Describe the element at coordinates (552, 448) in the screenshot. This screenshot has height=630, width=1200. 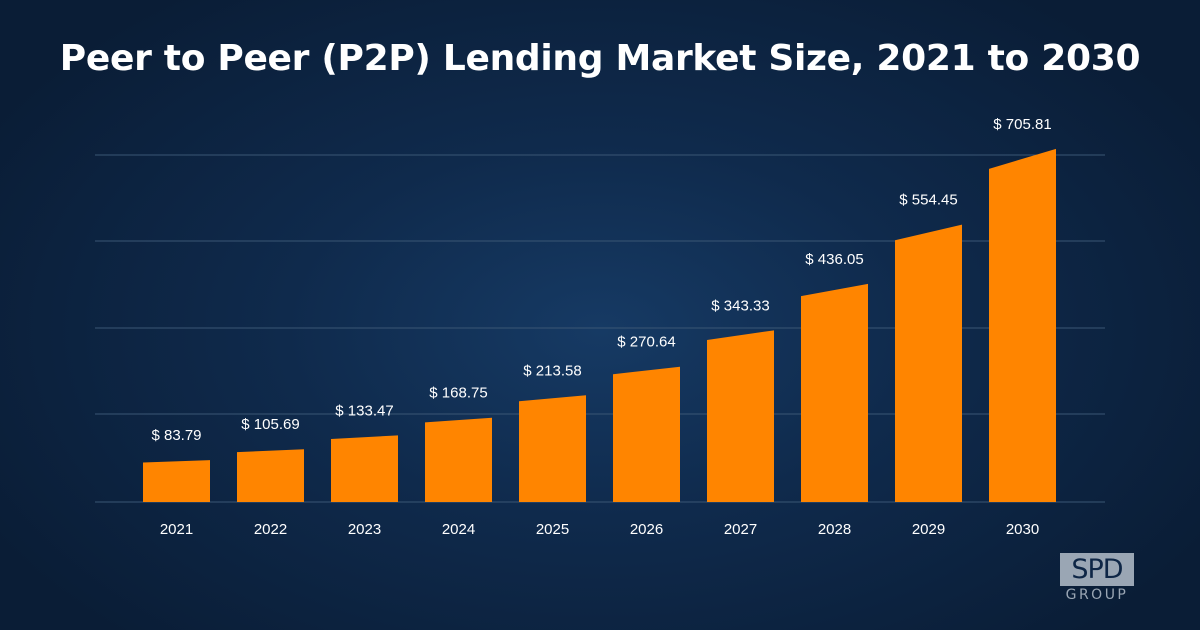
I see `bar-2025` at that location.